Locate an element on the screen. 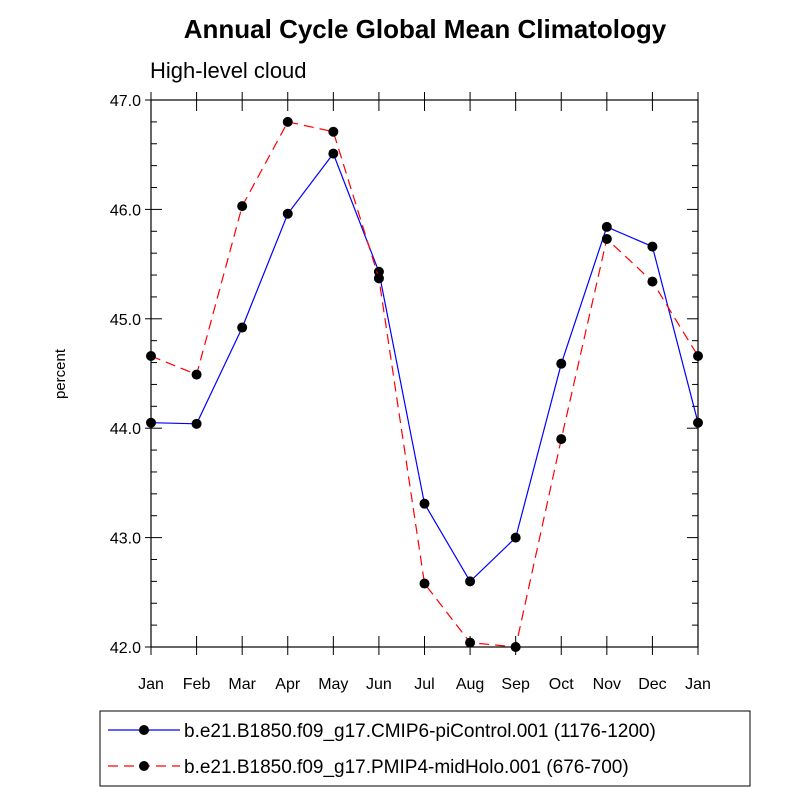 This screenshot has width=800, height=800. x-tick-label: Jul is located at coordinates (424, 684).